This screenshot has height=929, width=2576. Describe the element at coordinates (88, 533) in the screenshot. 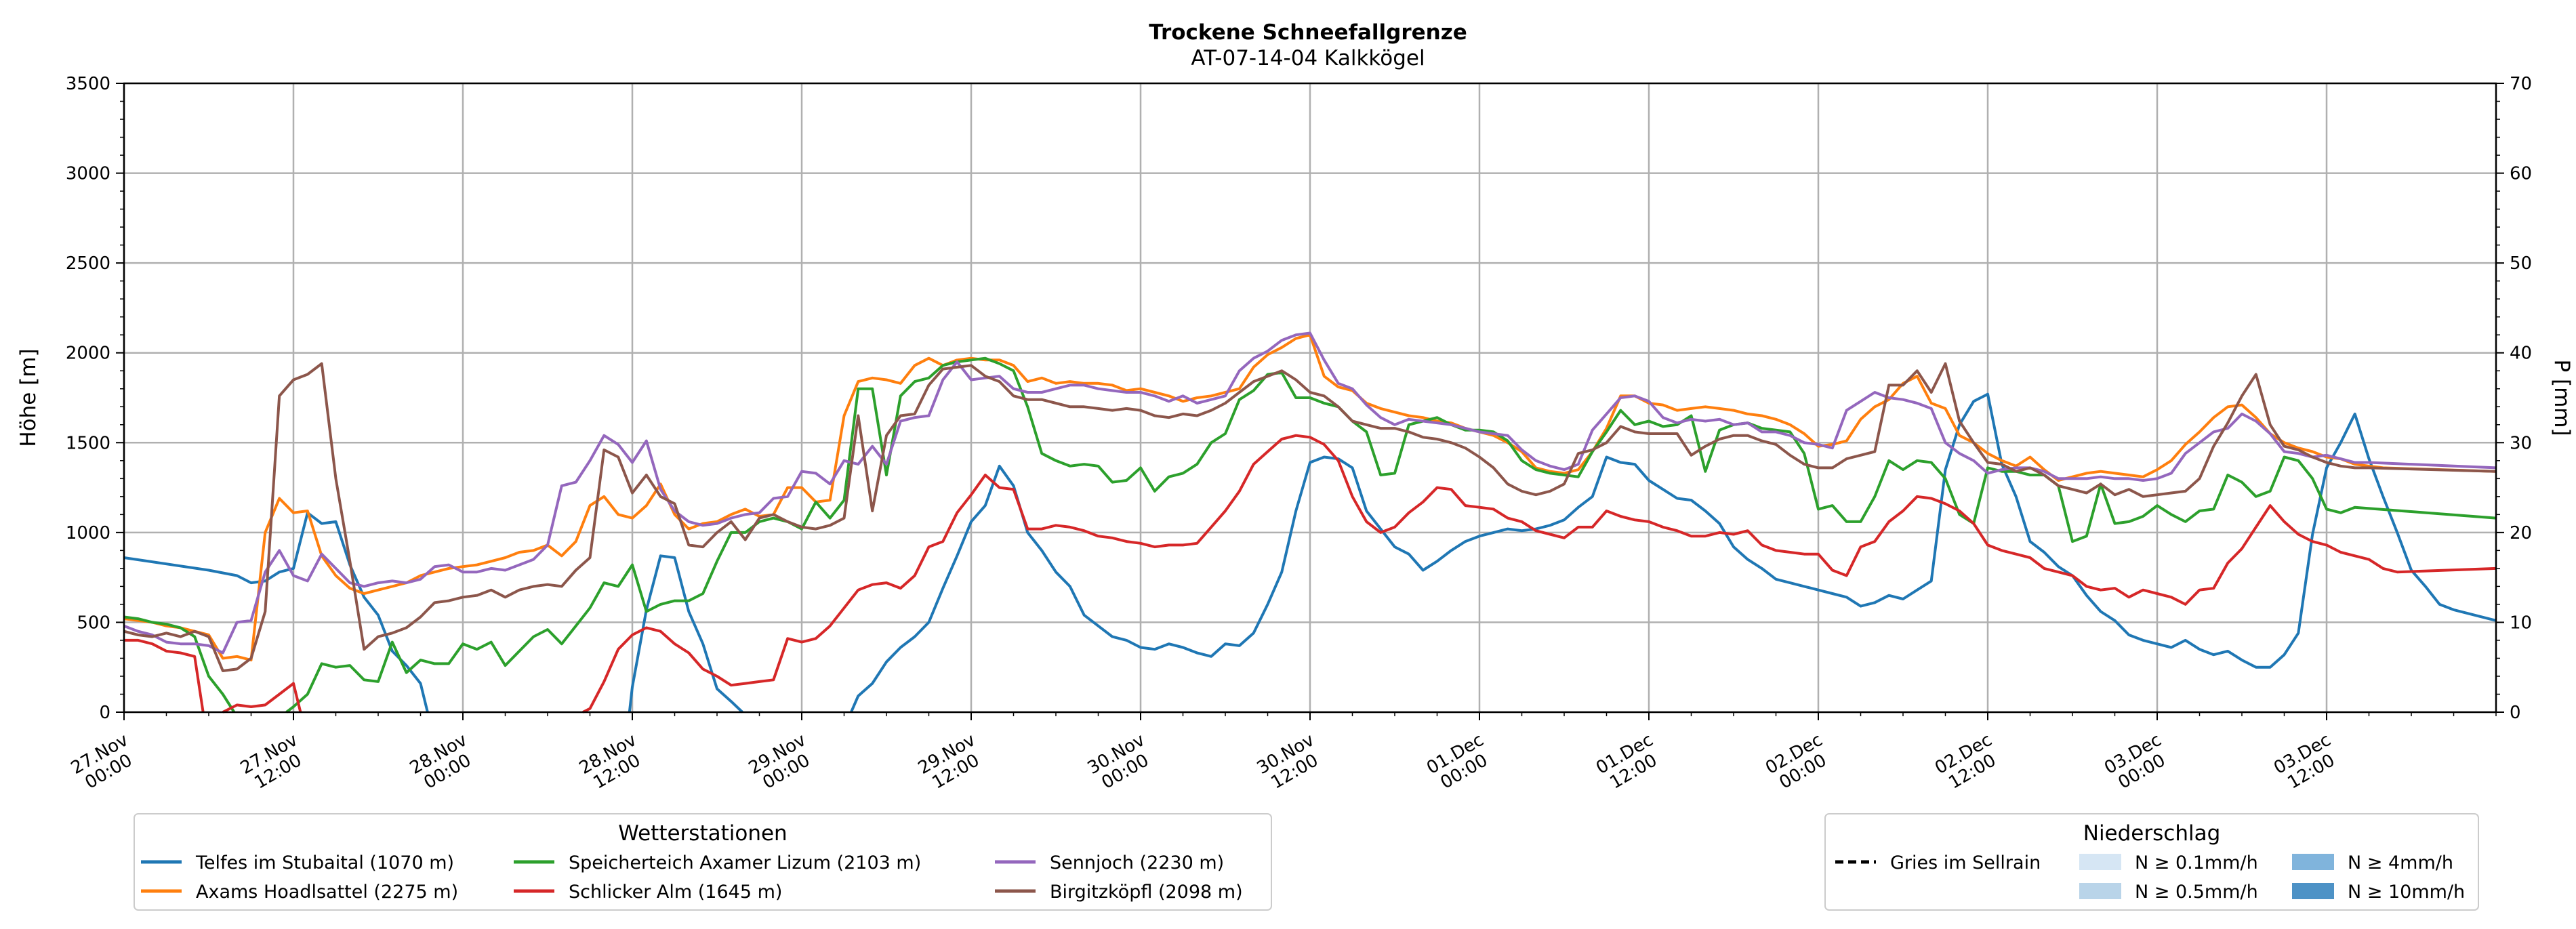

I see `y-tick-label: 1000` at that location.